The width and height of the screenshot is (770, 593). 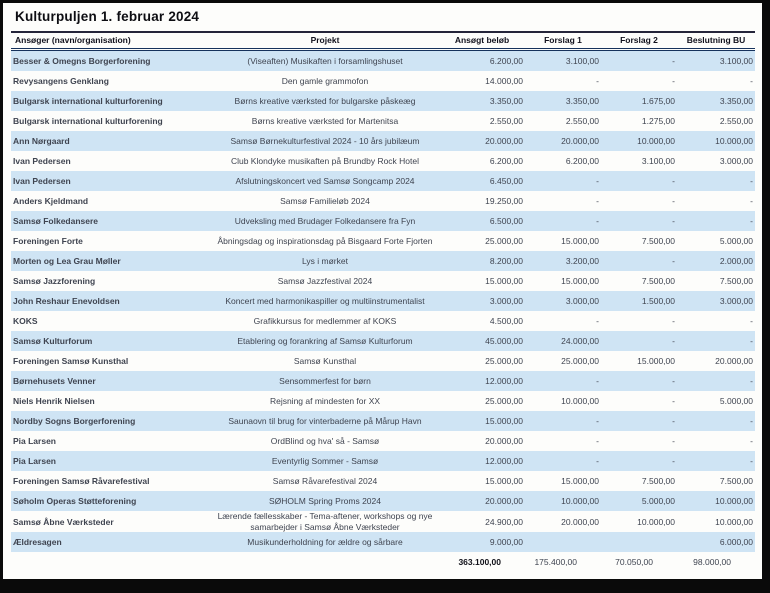 What do you see at coordinates (325, 80) in the screenshot?
I see `cell-projekt: Den gamle grammofon` at bounding box center [325, 80].